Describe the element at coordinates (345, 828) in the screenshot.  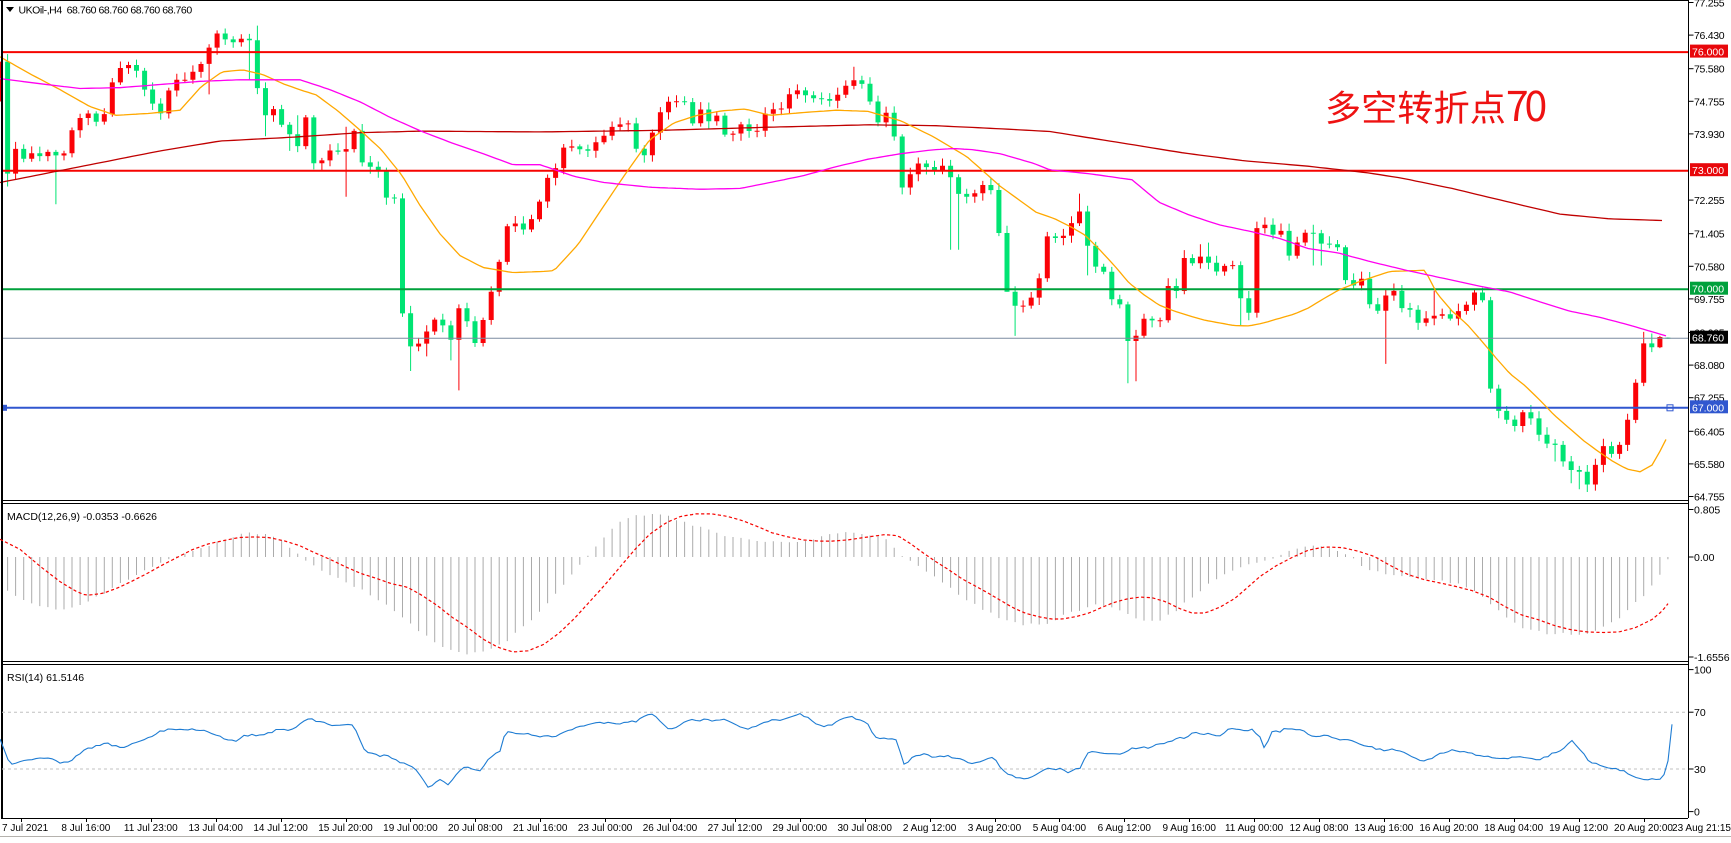
I see `svg-text: 15 Jul 20:00` at that location.